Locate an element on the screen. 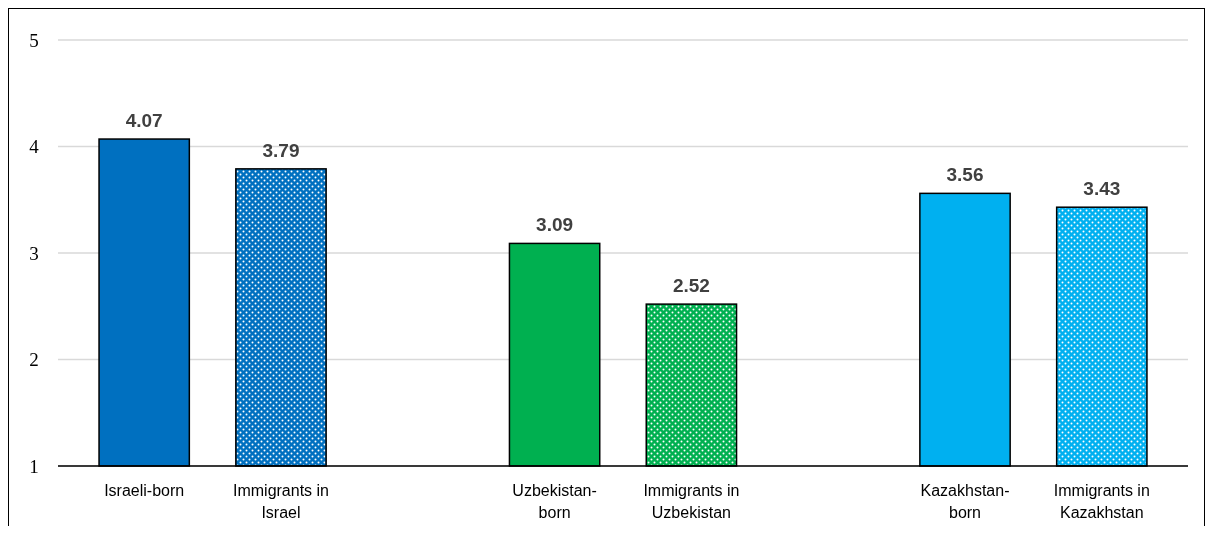 Image resolution: width=1213 pixels, height=534 pixels. y-tick-label: 5 is located at coordinates (34, 40).